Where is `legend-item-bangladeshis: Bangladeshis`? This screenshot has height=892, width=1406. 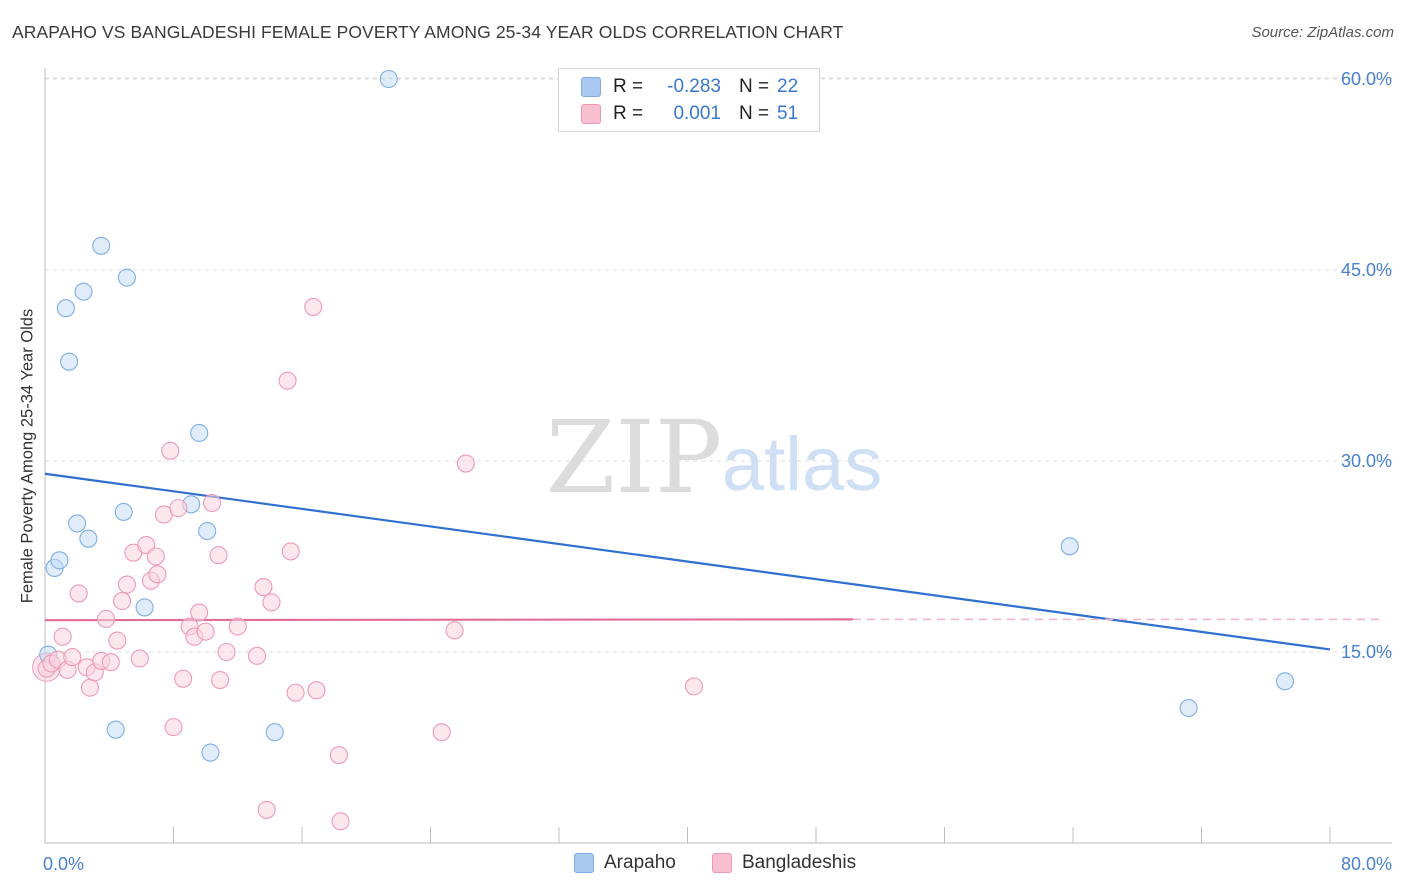 legend-item-bangladeshis: Bangladeshis is located at coordinates (784, 863).